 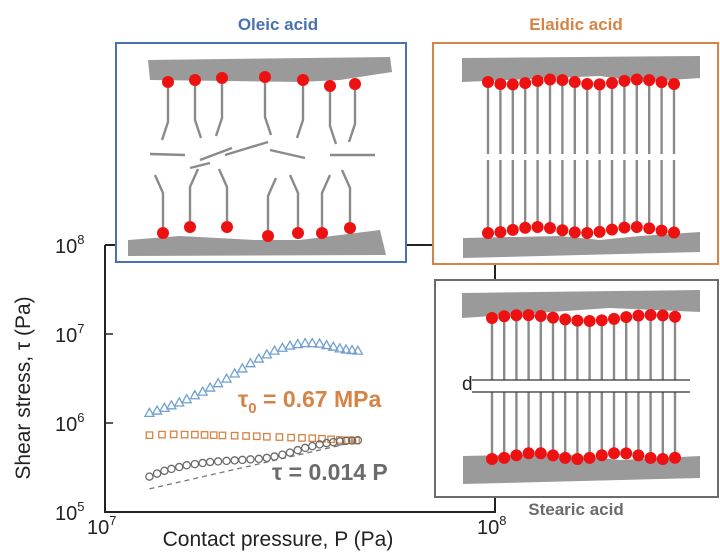 I want to click on x-tick-label: 10⁸, so click(x=491, y=526).